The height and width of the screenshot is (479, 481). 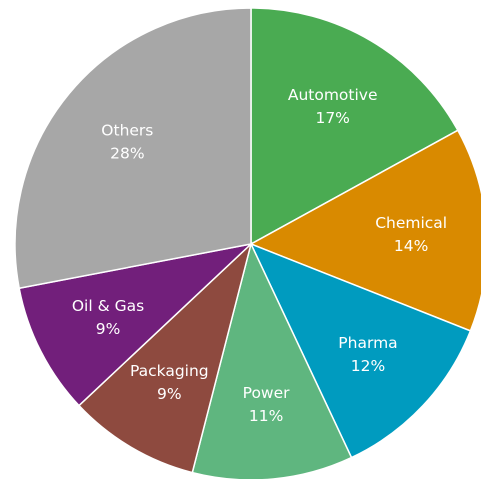 What do you see at coordinates (127, 131) in the screenshot?
I see `slice-label: Others` at bounding box center [127, 131].